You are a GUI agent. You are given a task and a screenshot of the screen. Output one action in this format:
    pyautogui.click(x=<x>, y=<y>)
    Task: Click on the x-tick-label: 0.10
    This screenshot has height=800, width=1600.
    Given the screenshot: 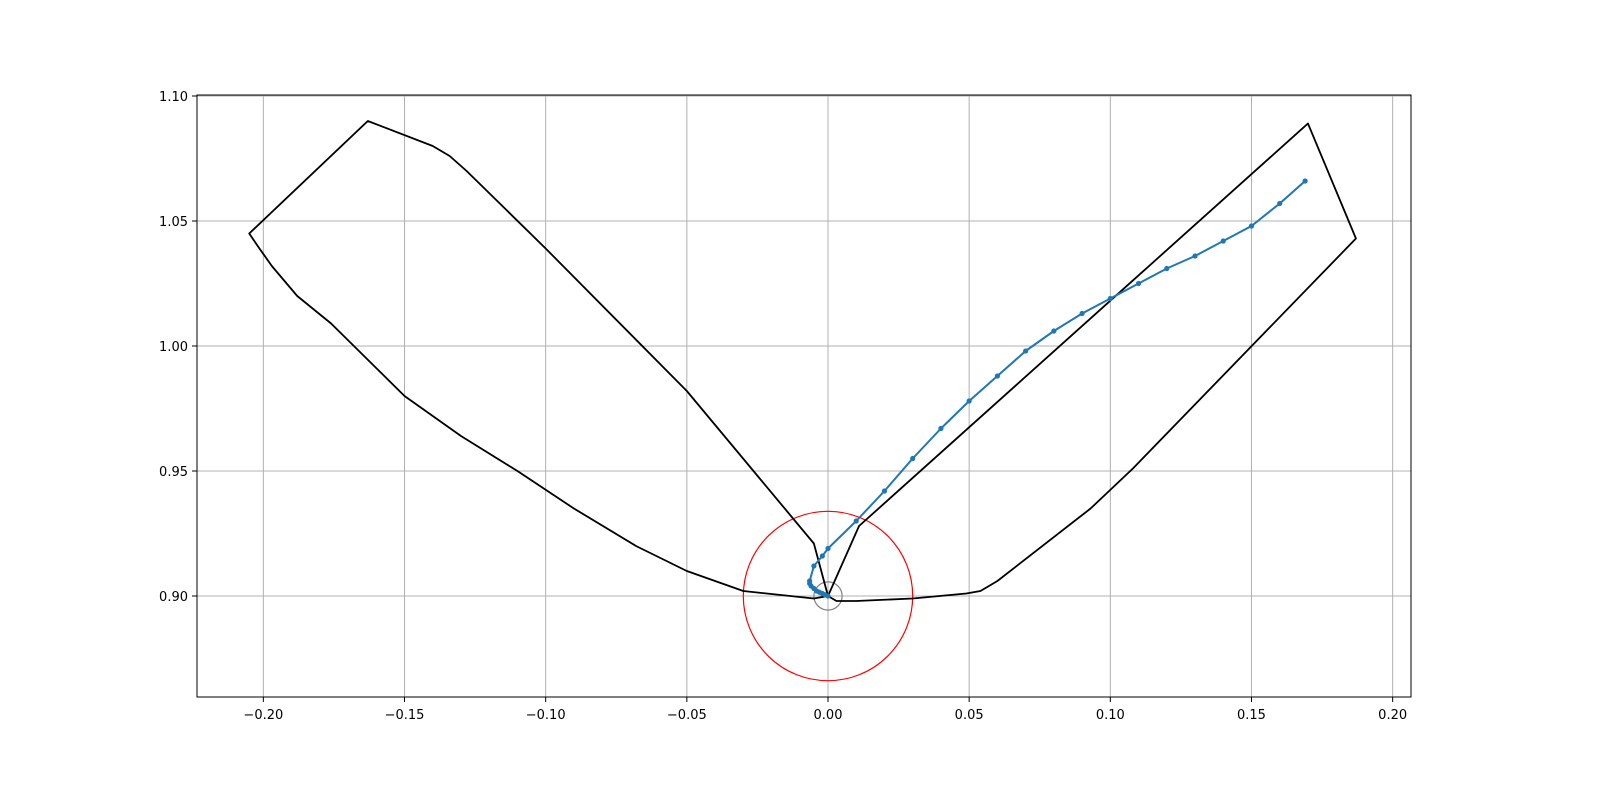 What is the action you would take?
    pyautogui.click(x=1110, y=715)
    